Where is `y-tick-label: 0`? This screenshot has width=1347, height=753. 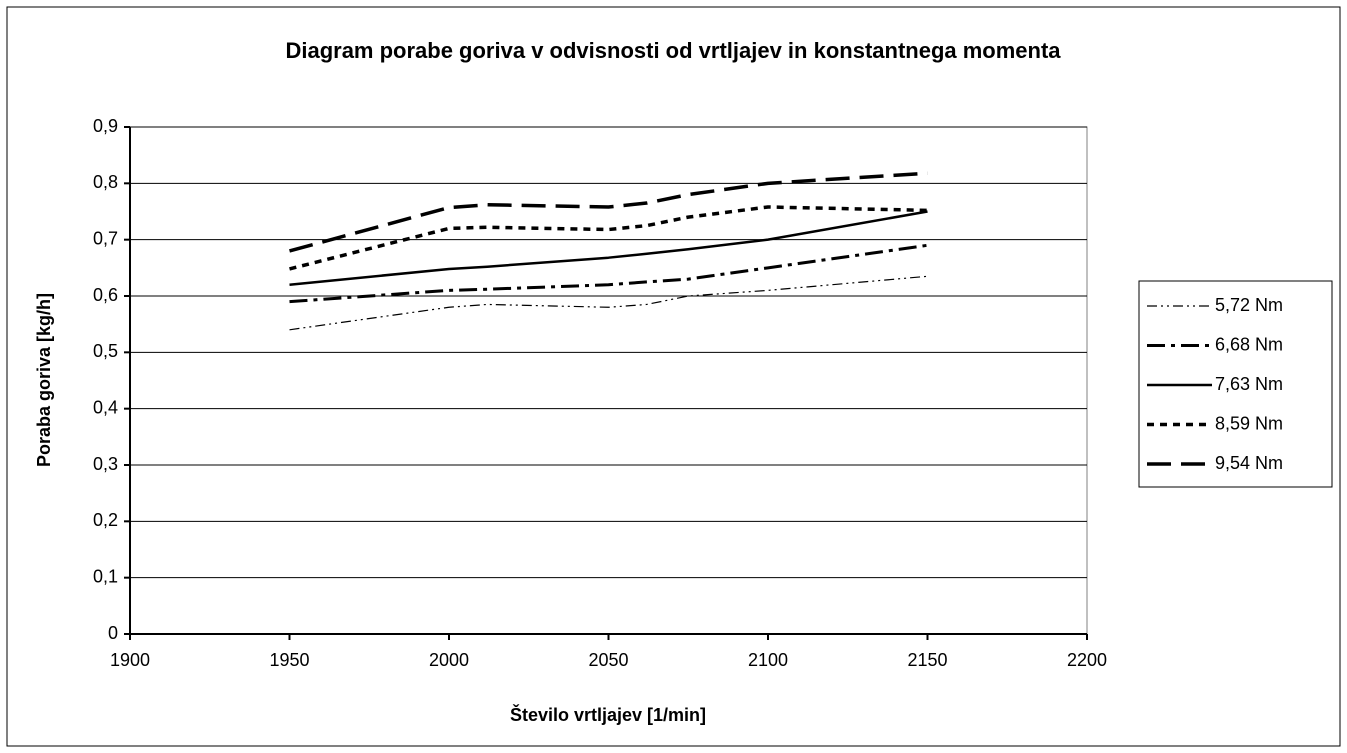 y-tick-label: 0 is located at coordinates (113, 633).